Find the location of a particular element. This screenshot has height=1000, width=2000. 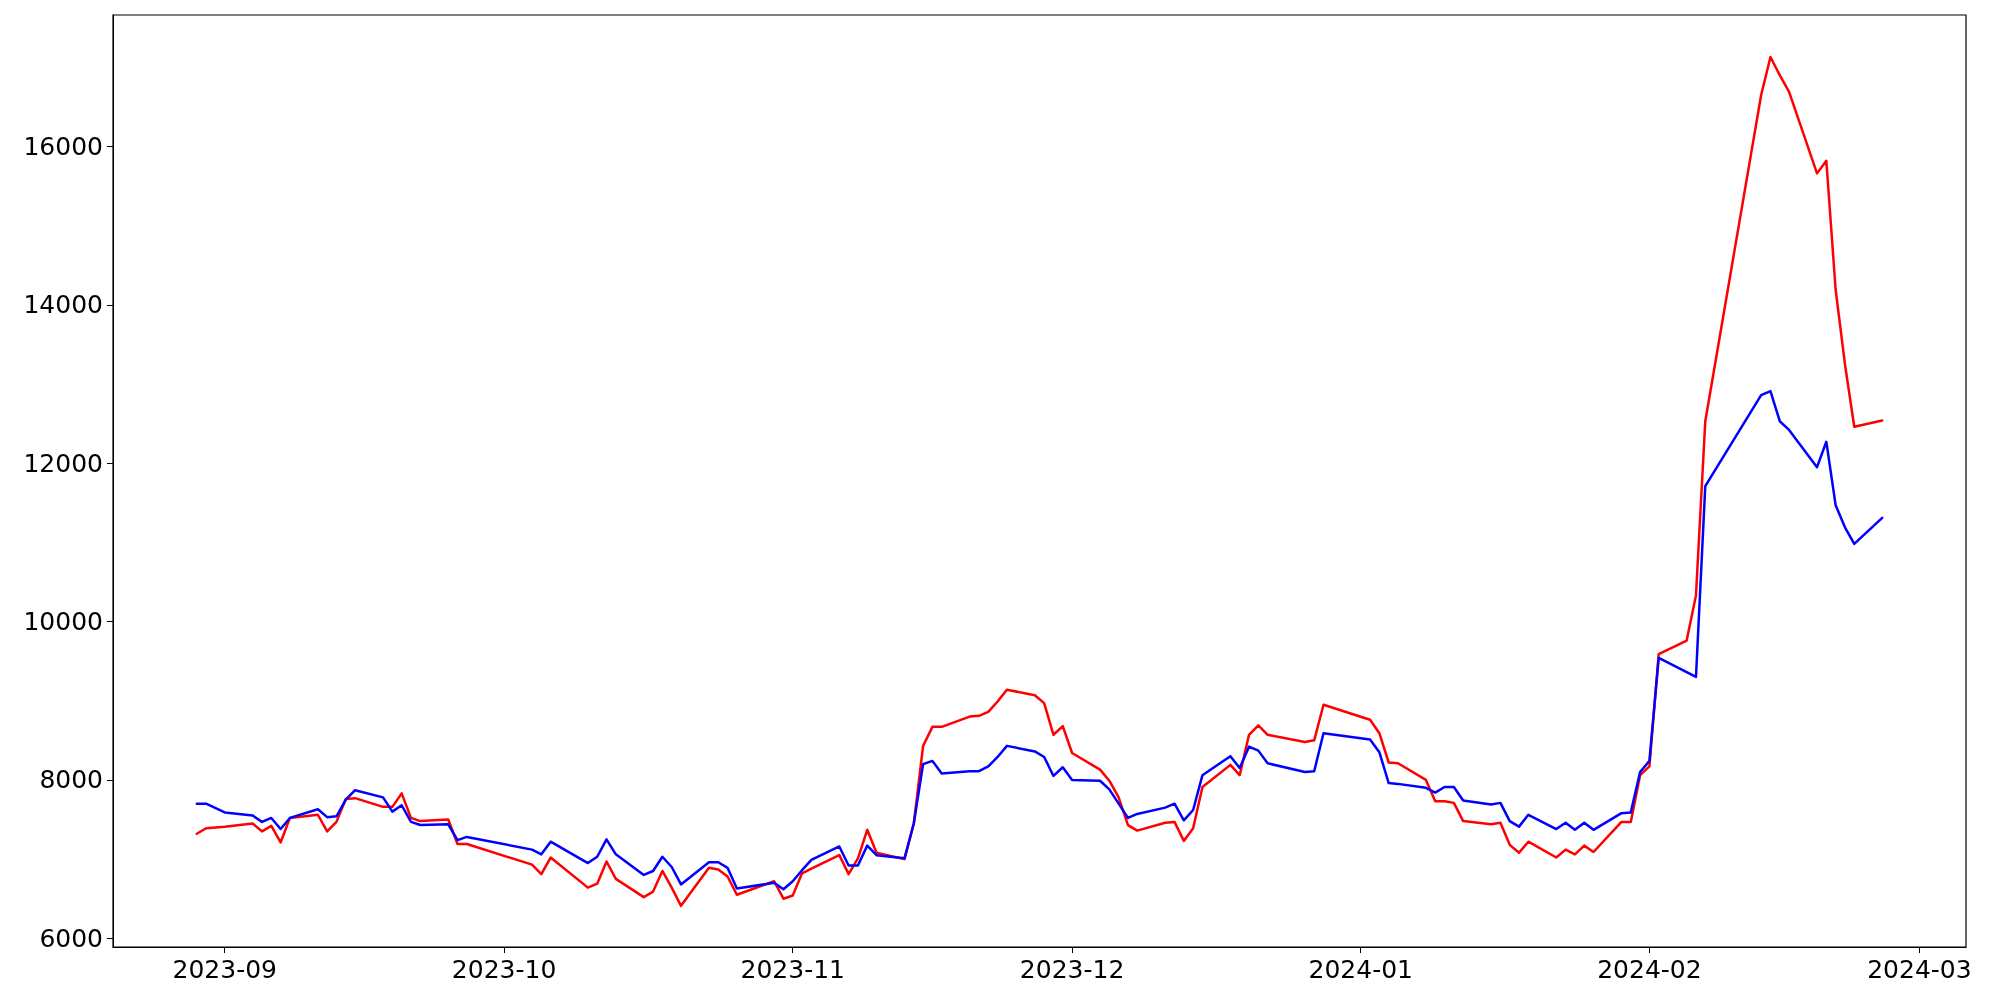

y-tick-label: 10000 is located at coordinates (63, 622).